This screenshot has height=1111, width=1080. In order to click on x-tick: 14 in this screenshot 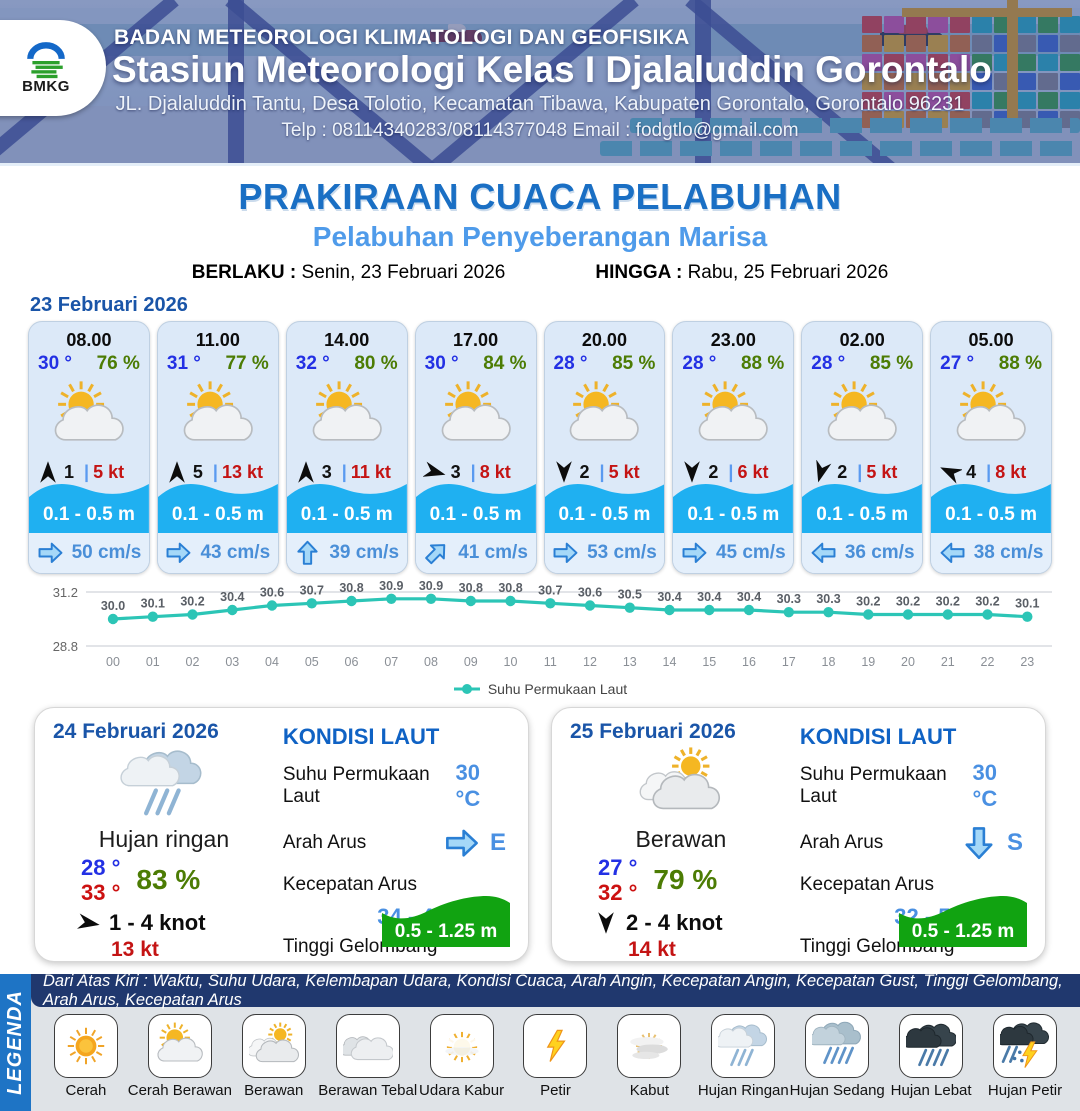, I will do `click(670, 662)`.